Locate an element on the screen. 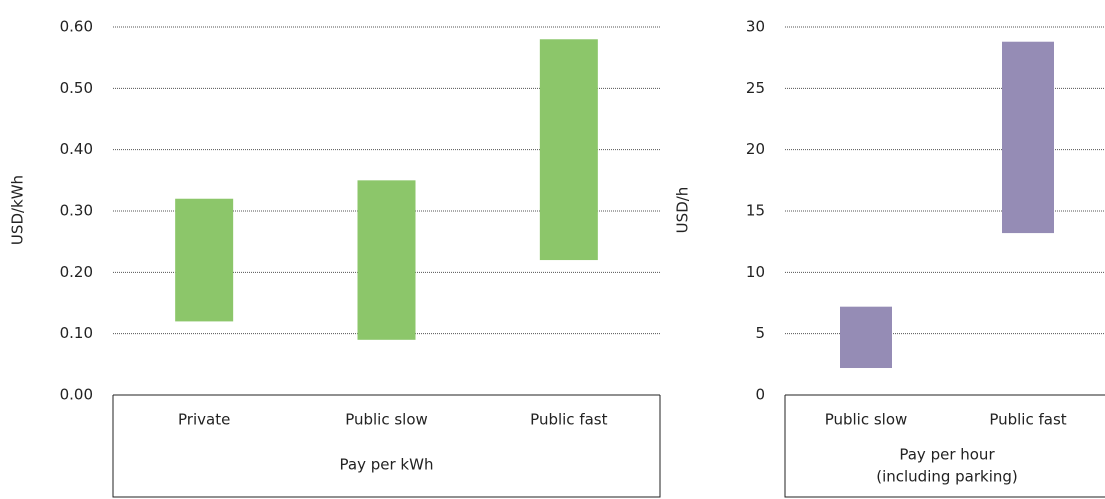 This screenshot has width=1105, height=499. y-tick-label: 25 is located at coordinates (755, 88).